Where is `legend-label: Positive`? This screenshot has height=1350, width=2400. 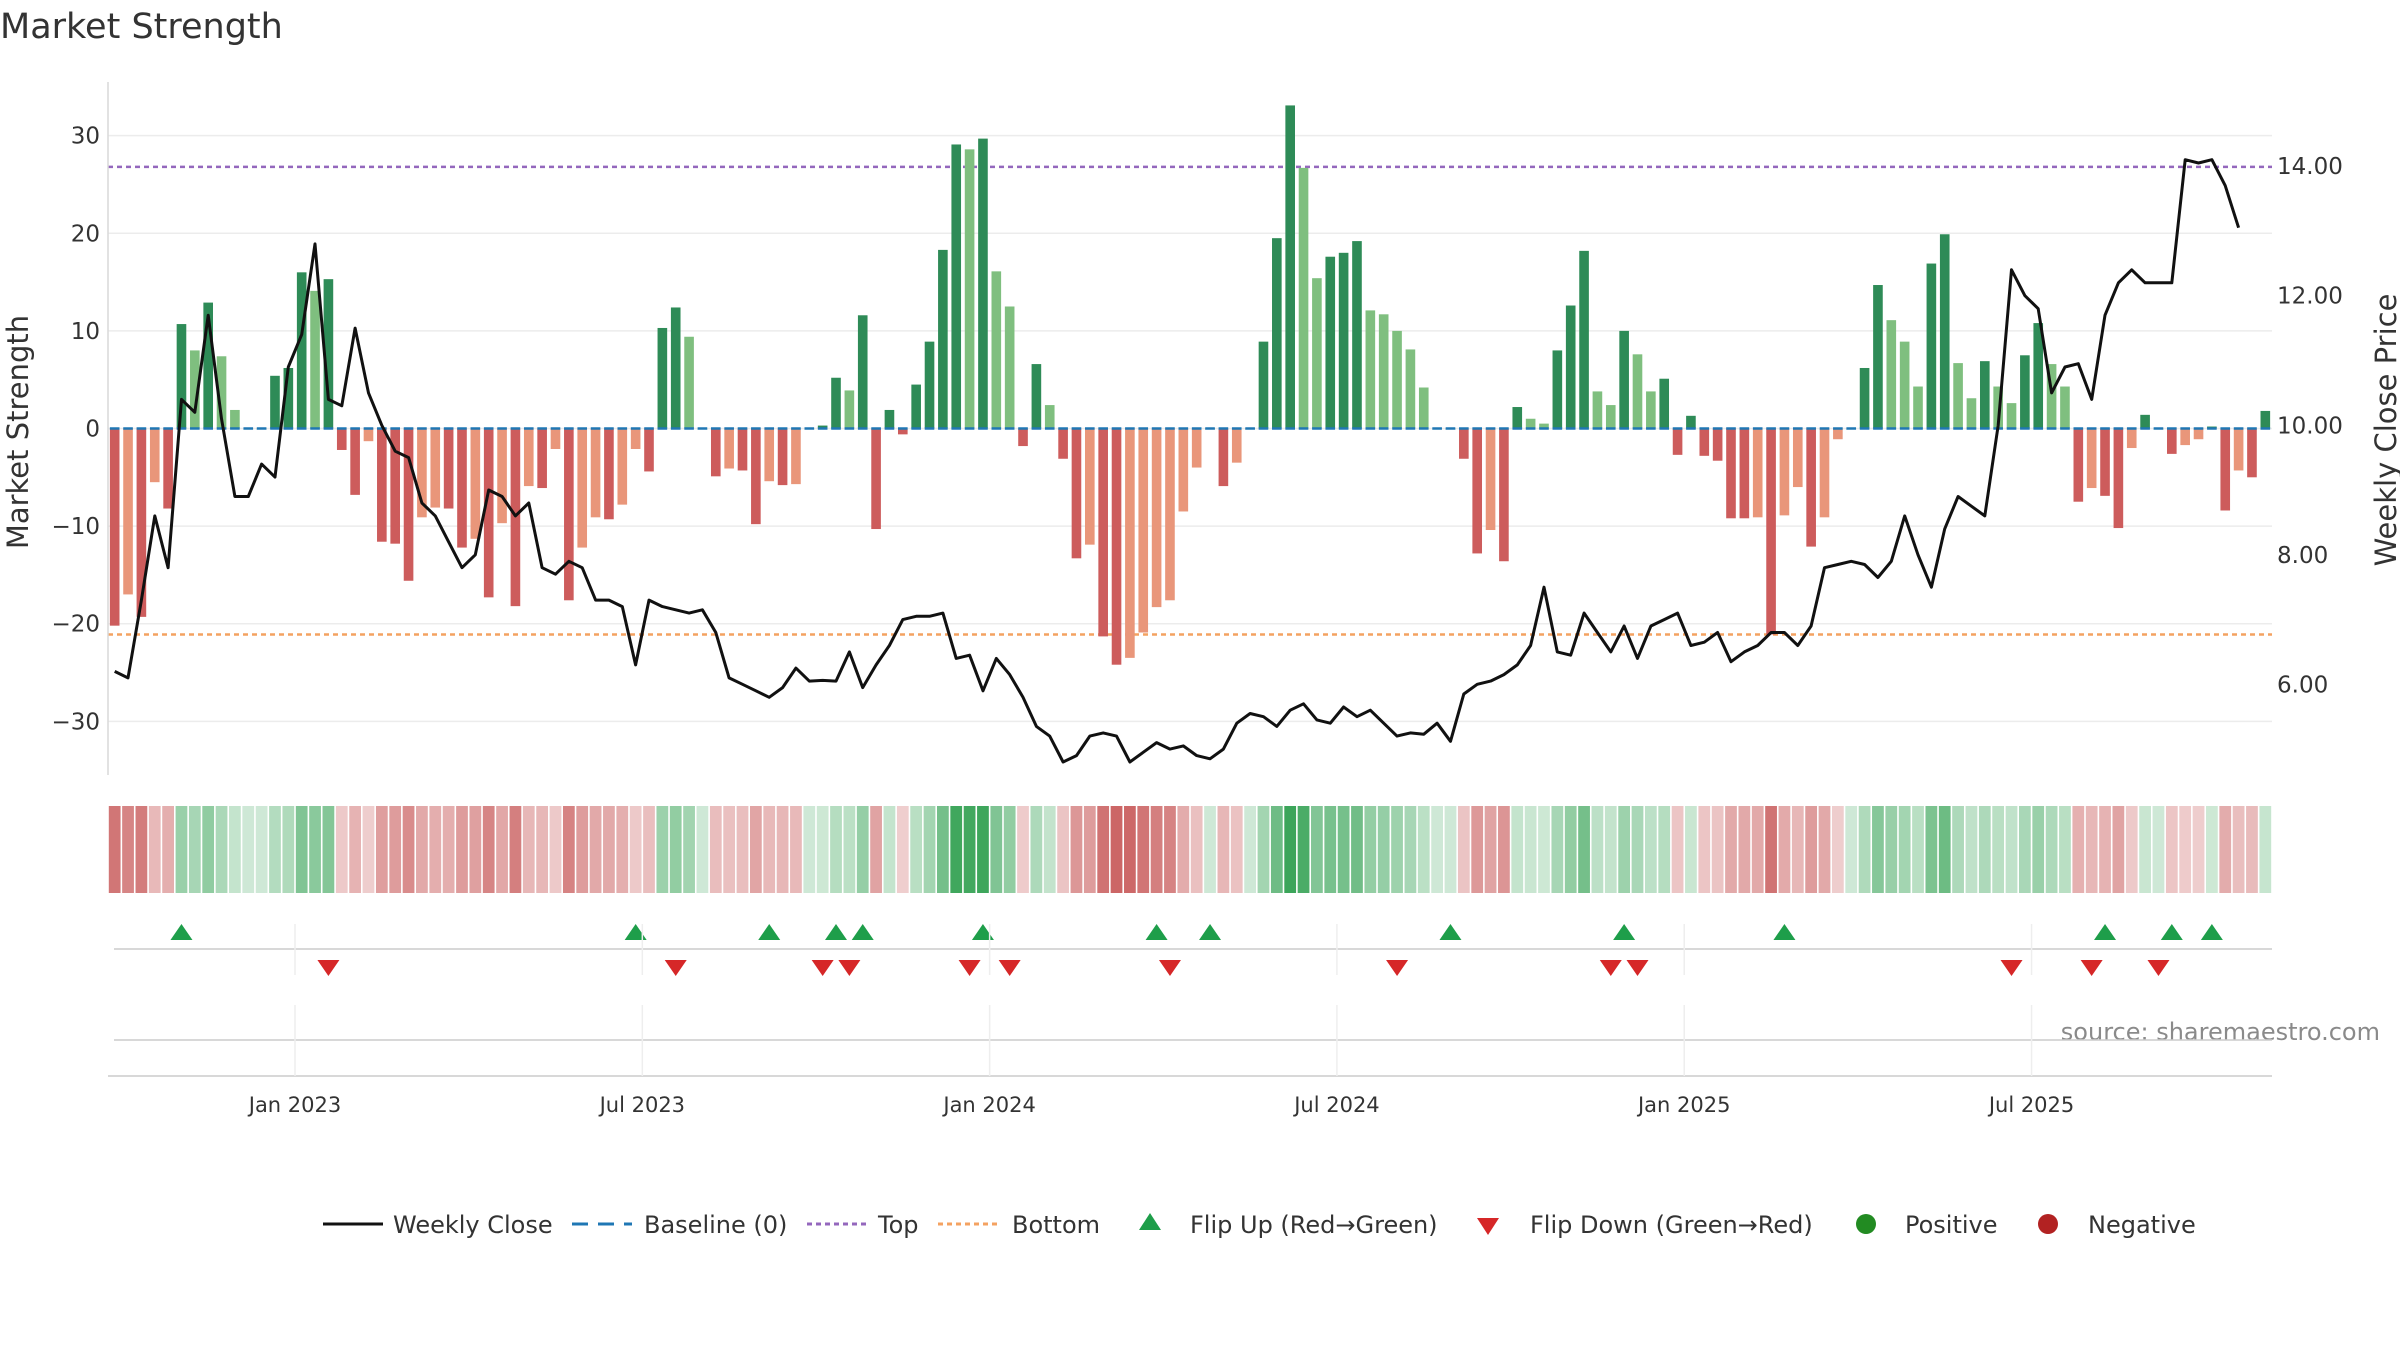
legend-label: Positive is located at coordinates (1951, 1225).